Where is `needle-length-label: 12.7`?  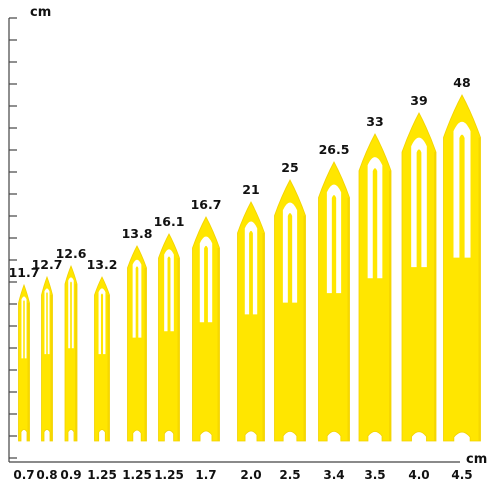
needle-length-label: 12.7 is located at coordinates (47, 264).